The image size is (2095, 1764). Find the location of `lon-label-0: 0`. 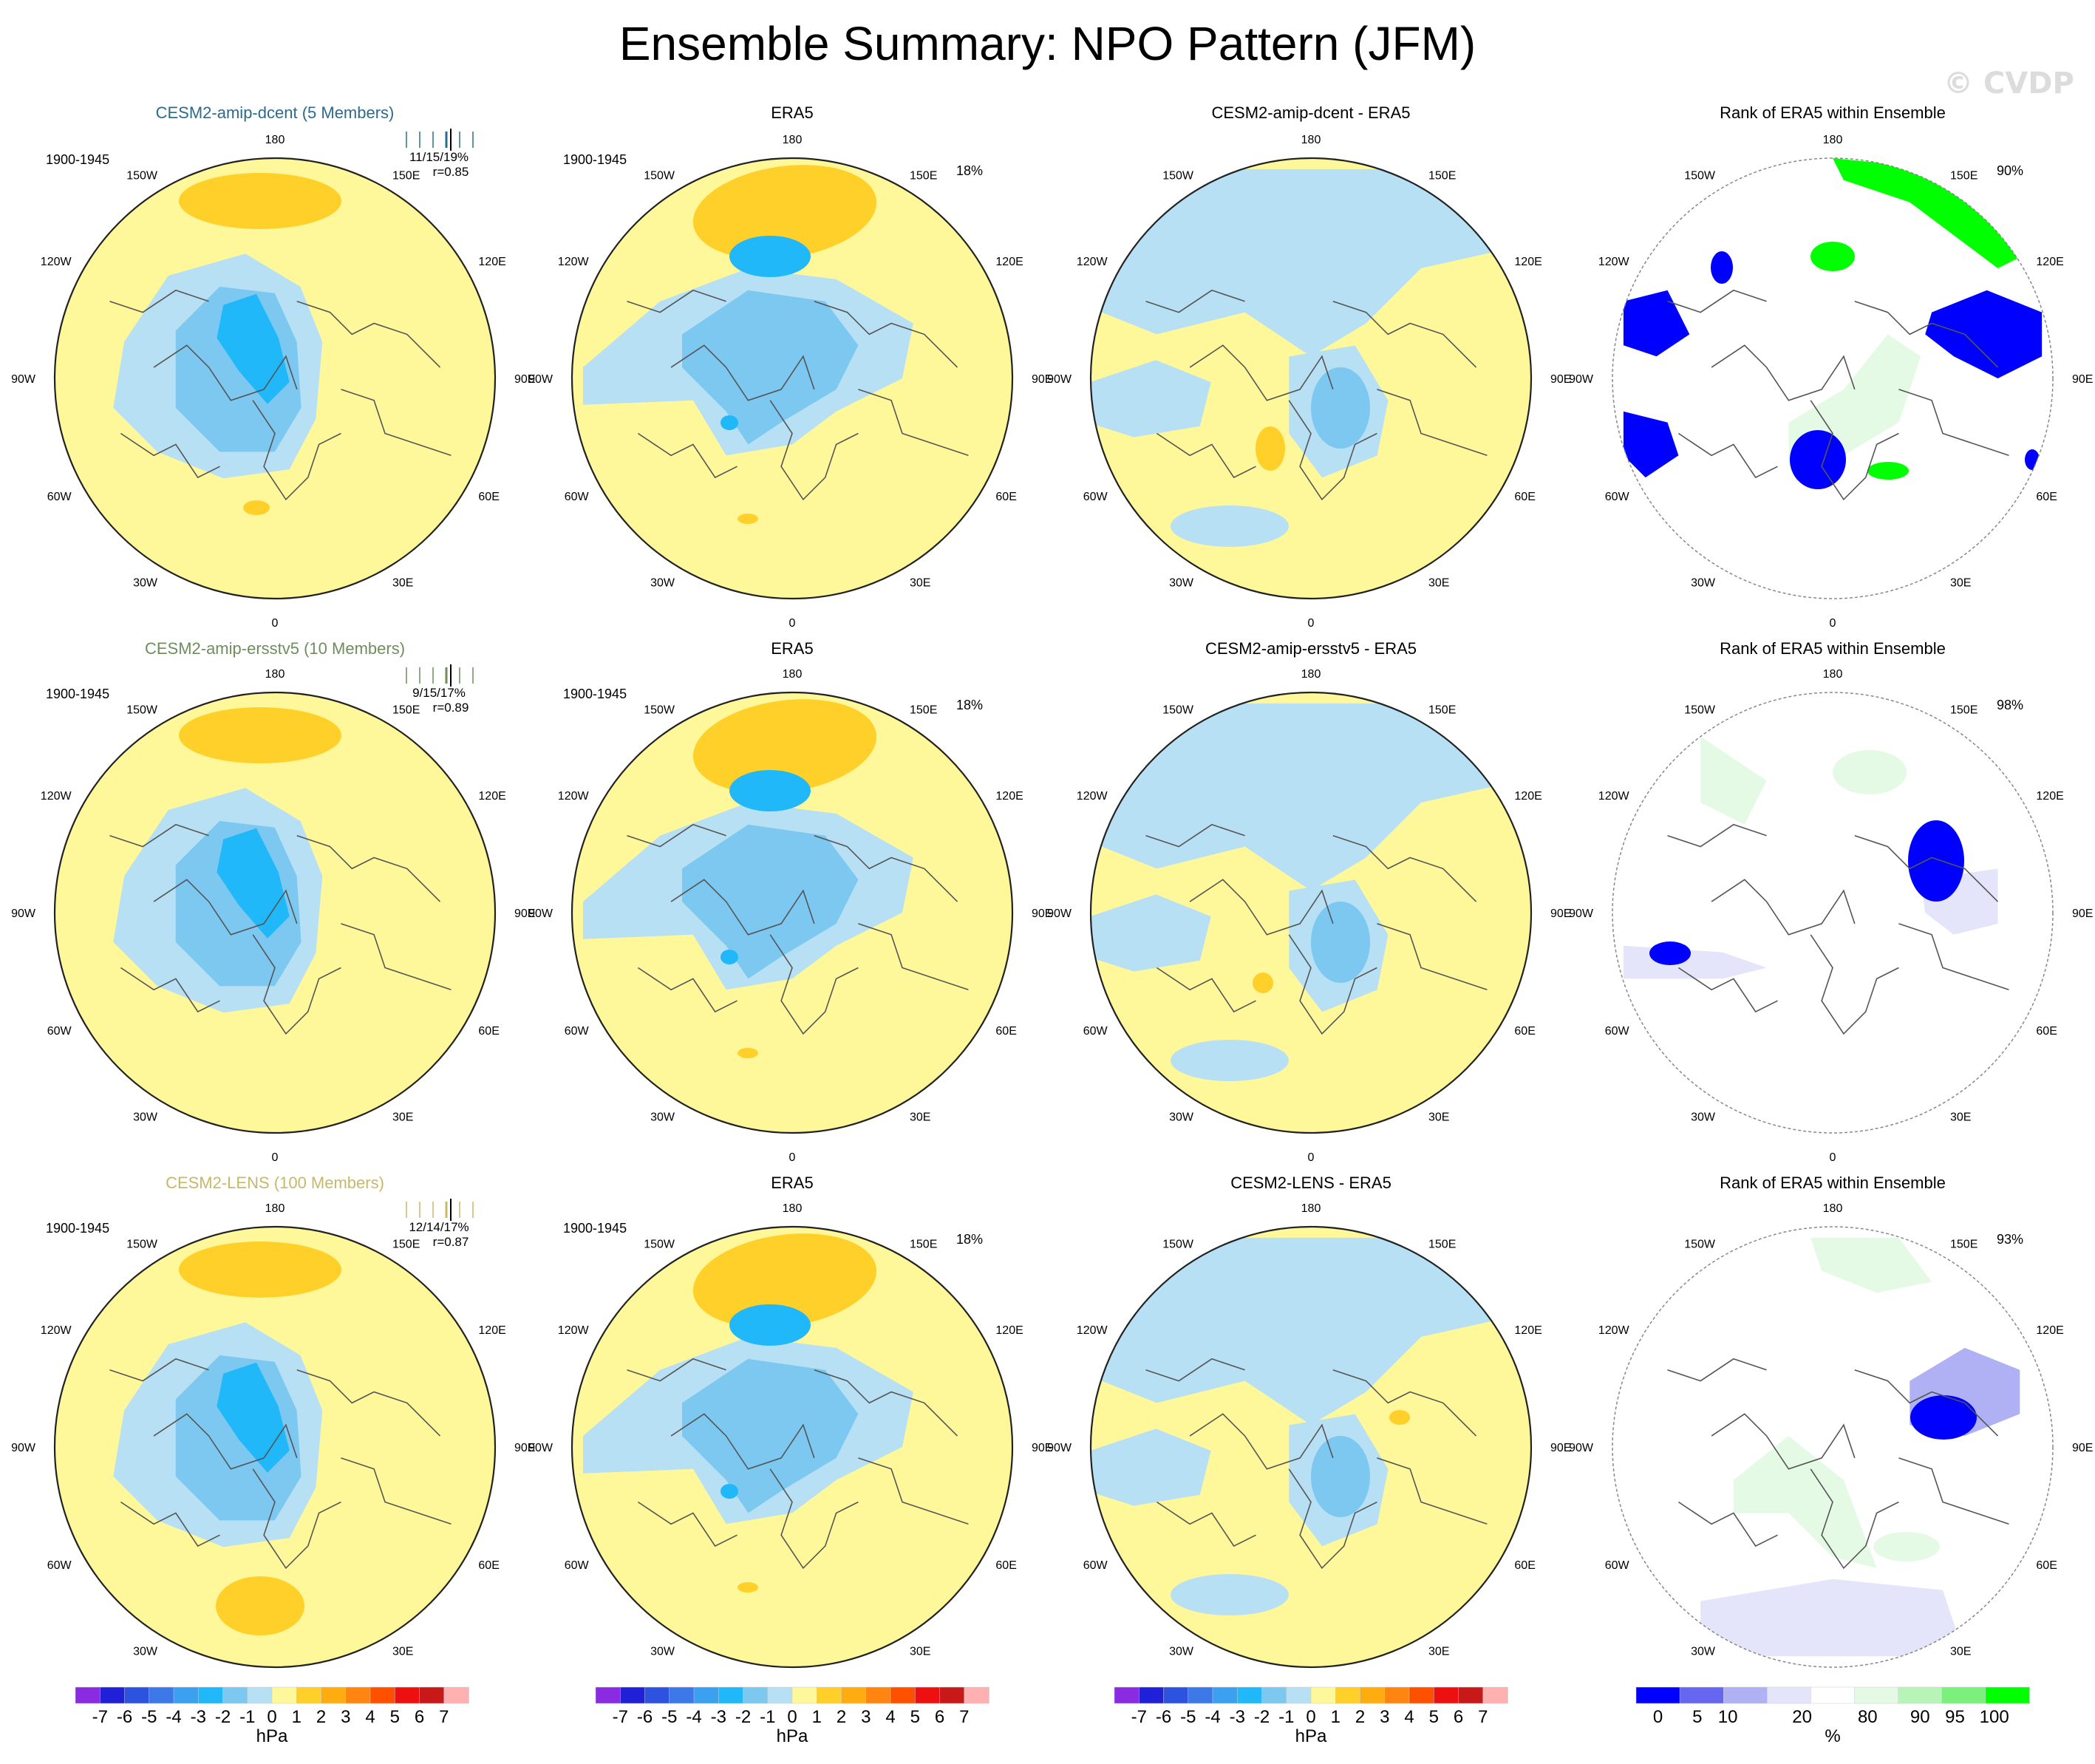

lon-label-0: 0 is located at coordinates (1311, 1158).